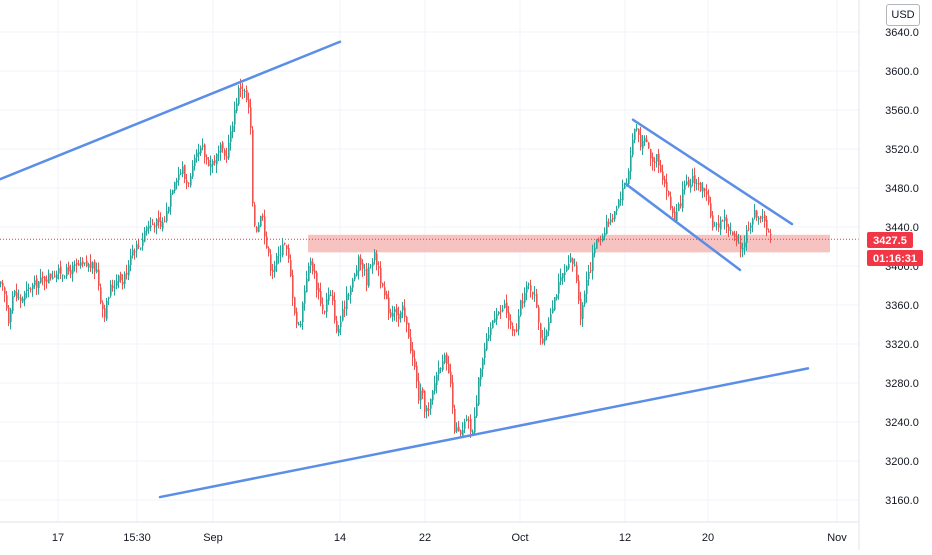  Describe the element at coordinates (895, 258) in the screenshot. I see `countdown-badge` at that location.